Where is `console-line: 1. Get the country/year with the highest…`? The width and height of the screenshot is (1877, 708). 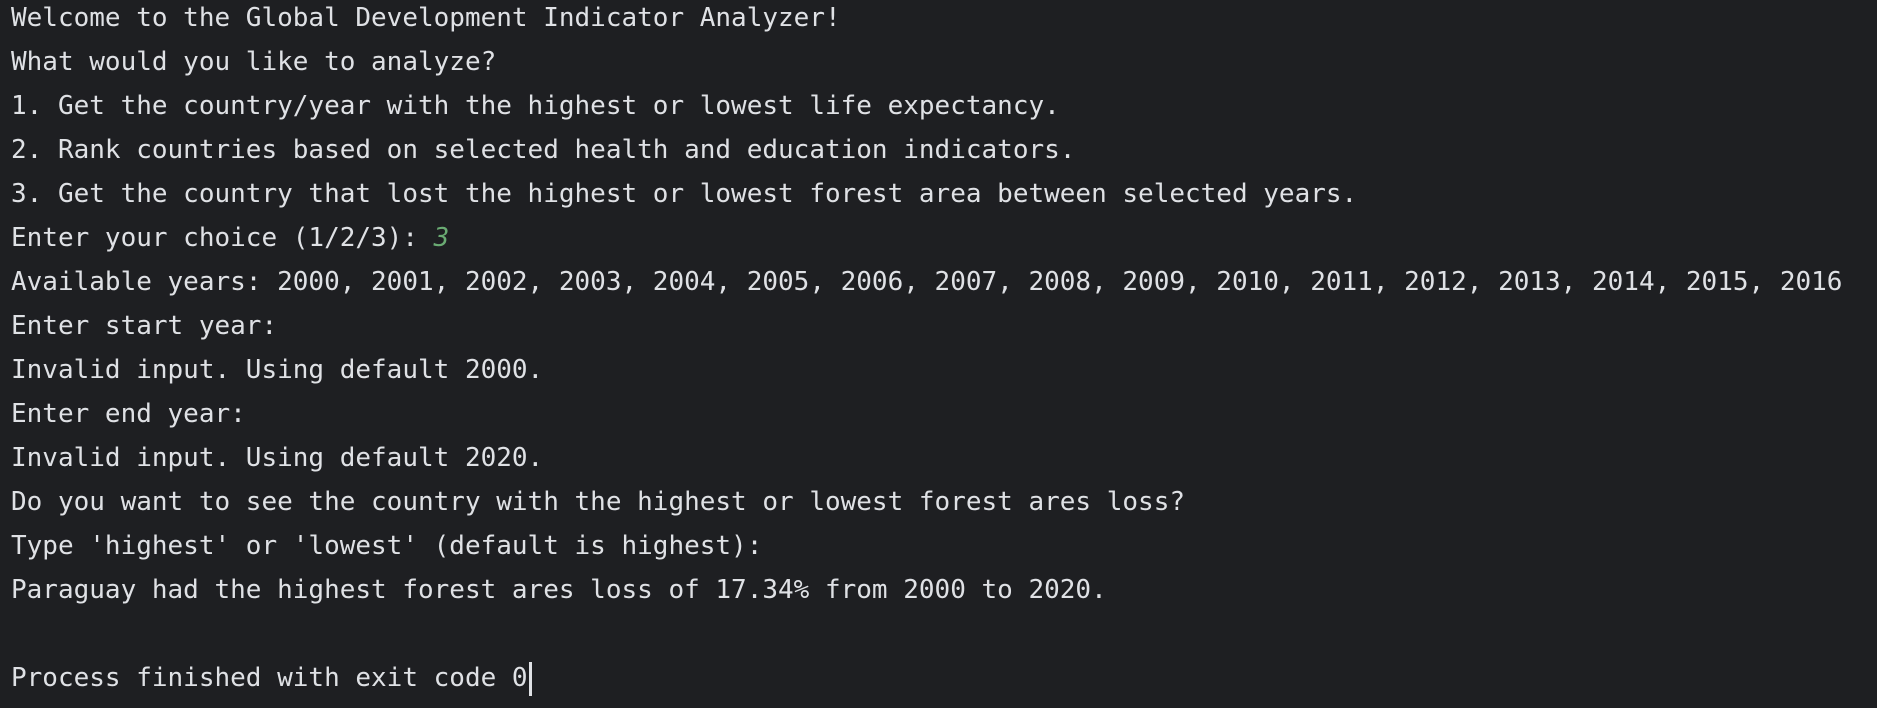 console-line: 1. Get the country/year with the highest… is located at coordinates (535, 106).